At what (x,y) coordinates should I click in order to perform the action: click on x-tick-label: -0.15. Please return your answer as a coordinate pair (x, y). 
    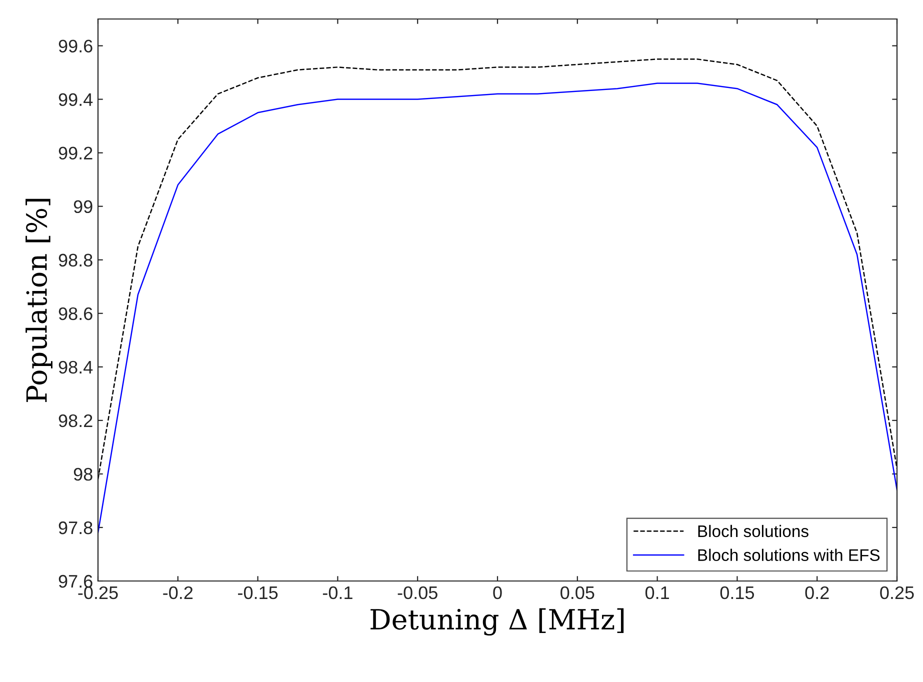
    Looking at the image, I should click on (258, 593).